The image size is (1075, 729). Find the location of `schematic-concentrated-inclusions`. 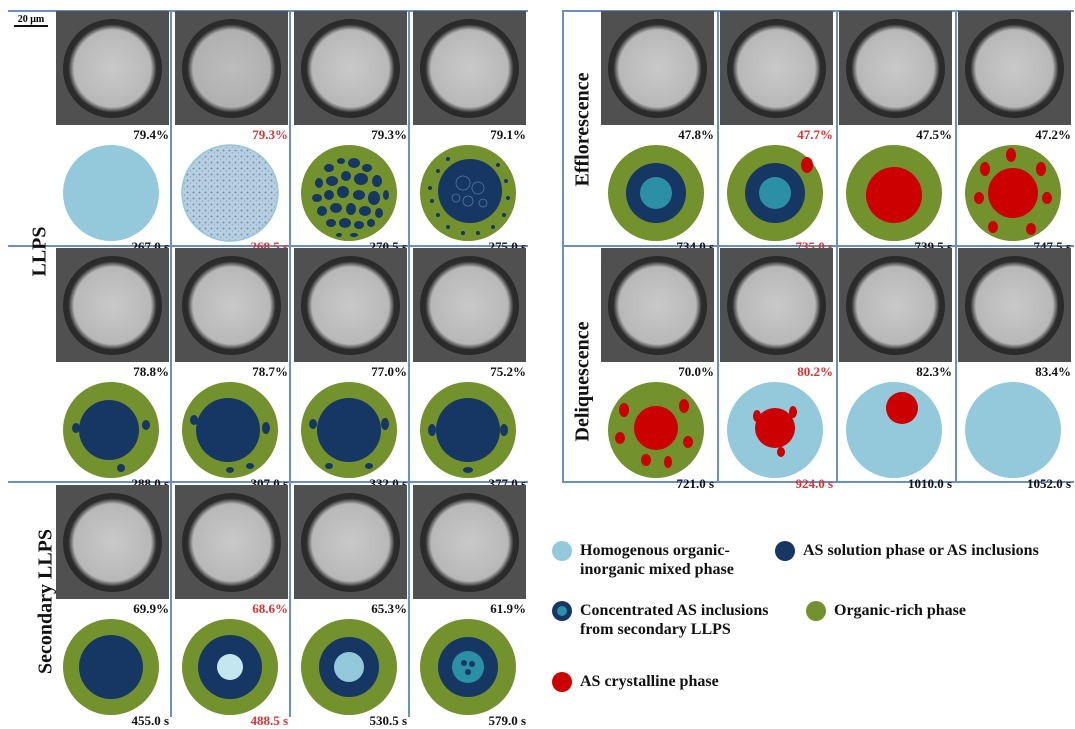

schematic-concentrated-inclusions is located at coordinates (468, 667).